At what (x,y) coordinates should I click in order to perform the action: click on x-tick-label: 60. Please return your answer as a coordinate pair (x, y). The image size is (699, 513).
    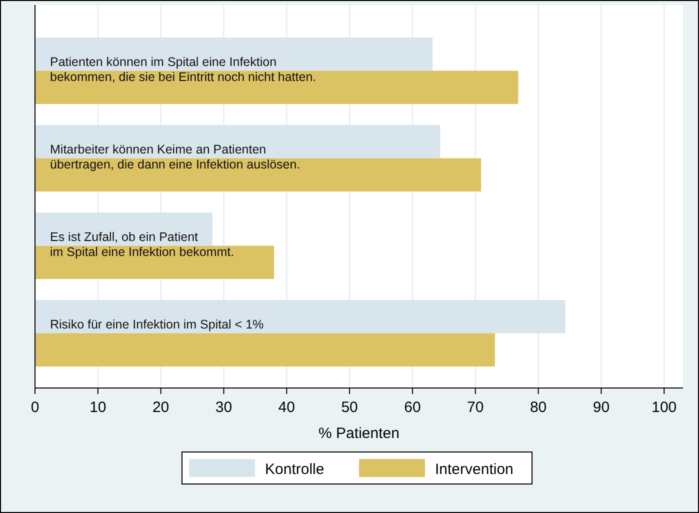
    Looking at the image, I should click on (412, 407).